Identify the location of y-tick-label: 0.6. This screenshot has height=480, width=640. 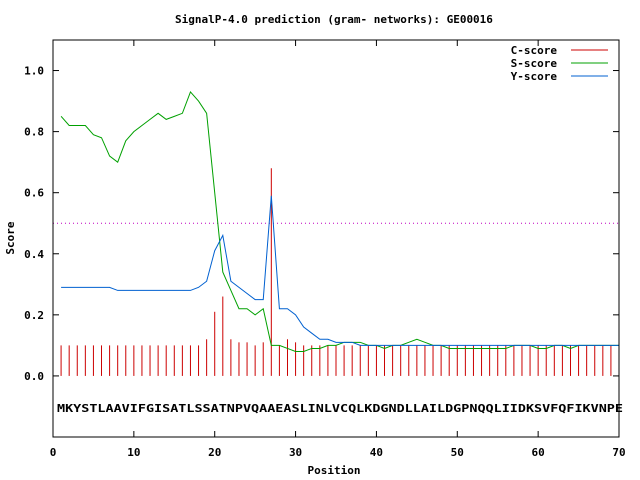
(34, 193).